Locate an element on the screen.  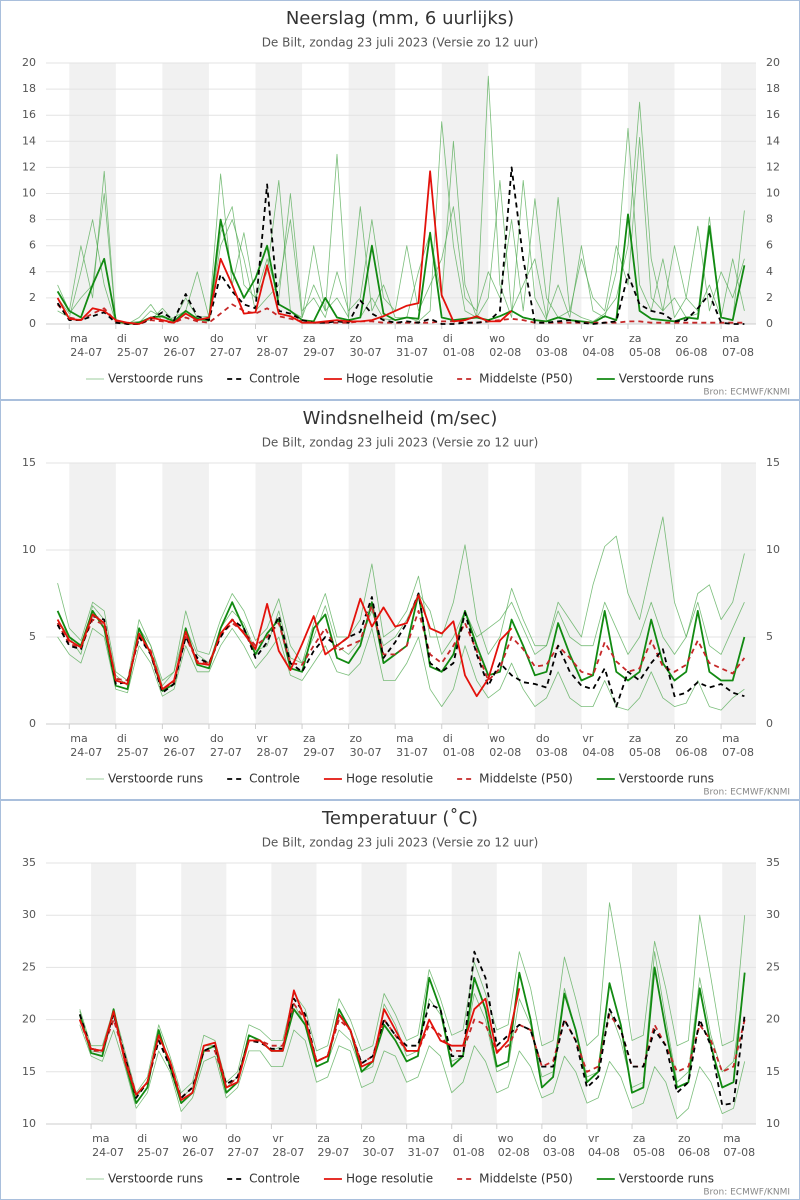
y2-tick-label: 8 is located at coordinates (769, 219).